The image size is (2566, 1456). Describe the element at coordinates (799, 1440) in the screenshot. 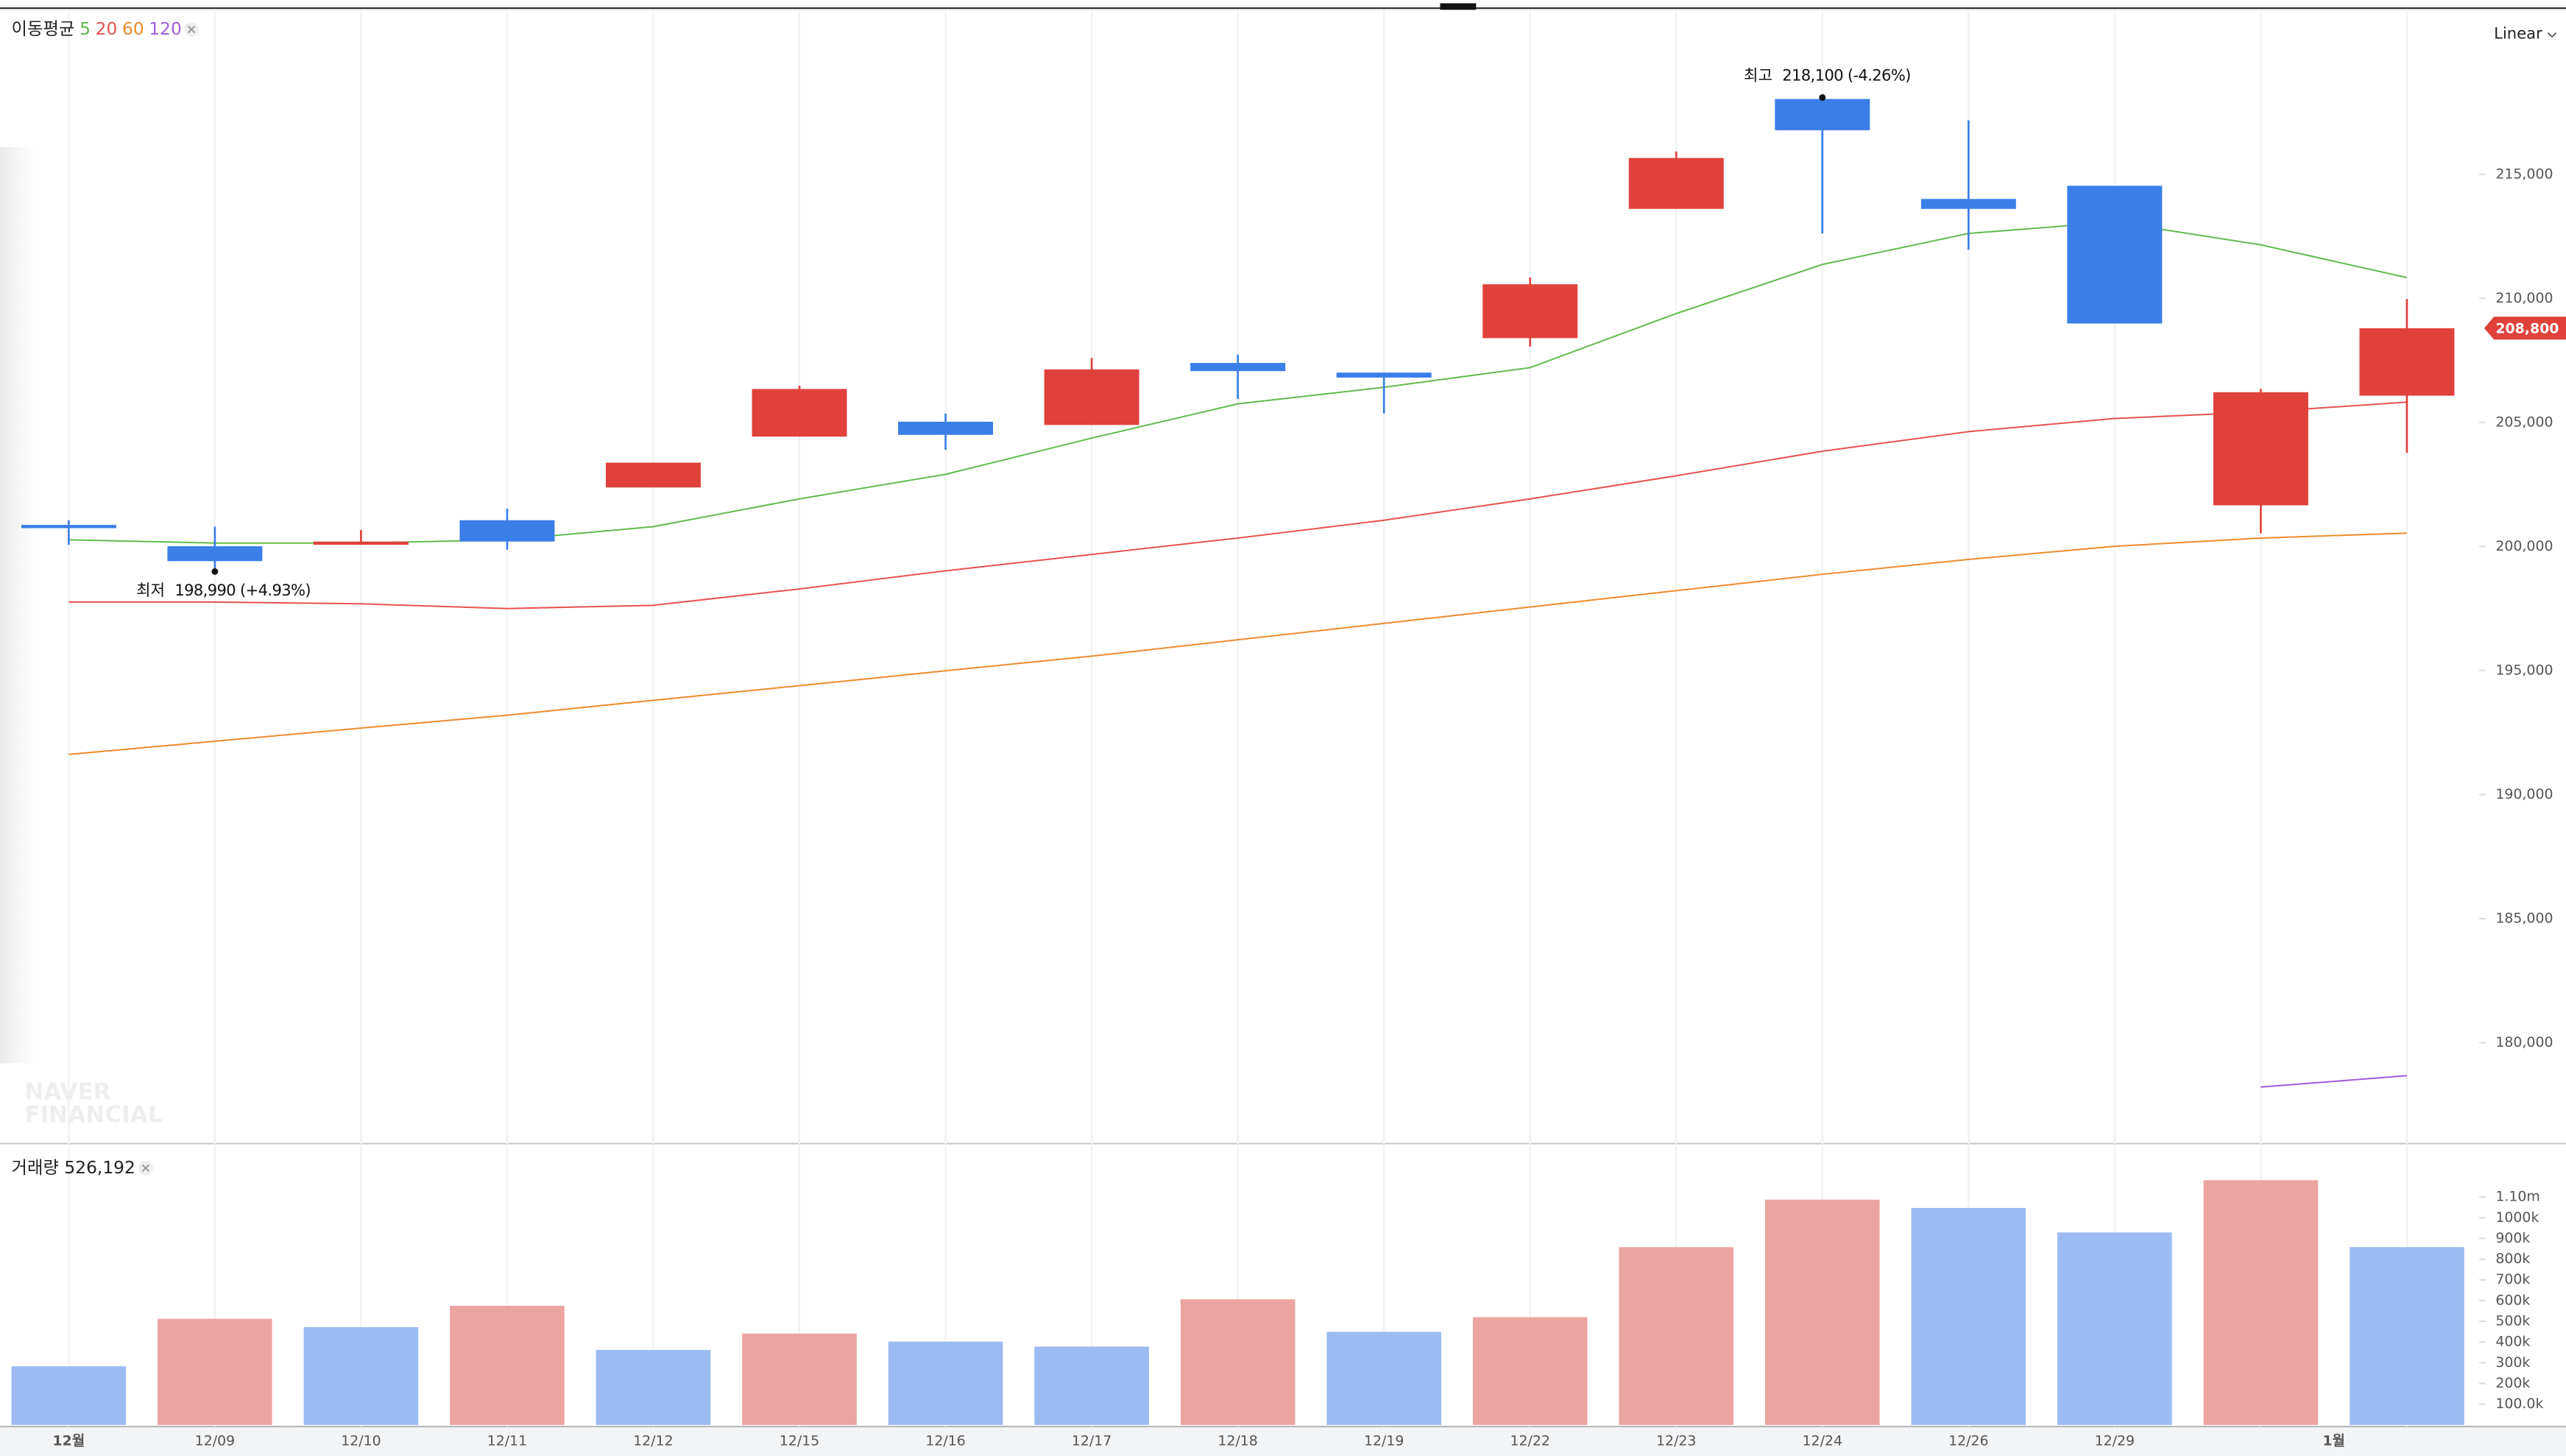

I see `x-tick-label: 12/15` at that location.